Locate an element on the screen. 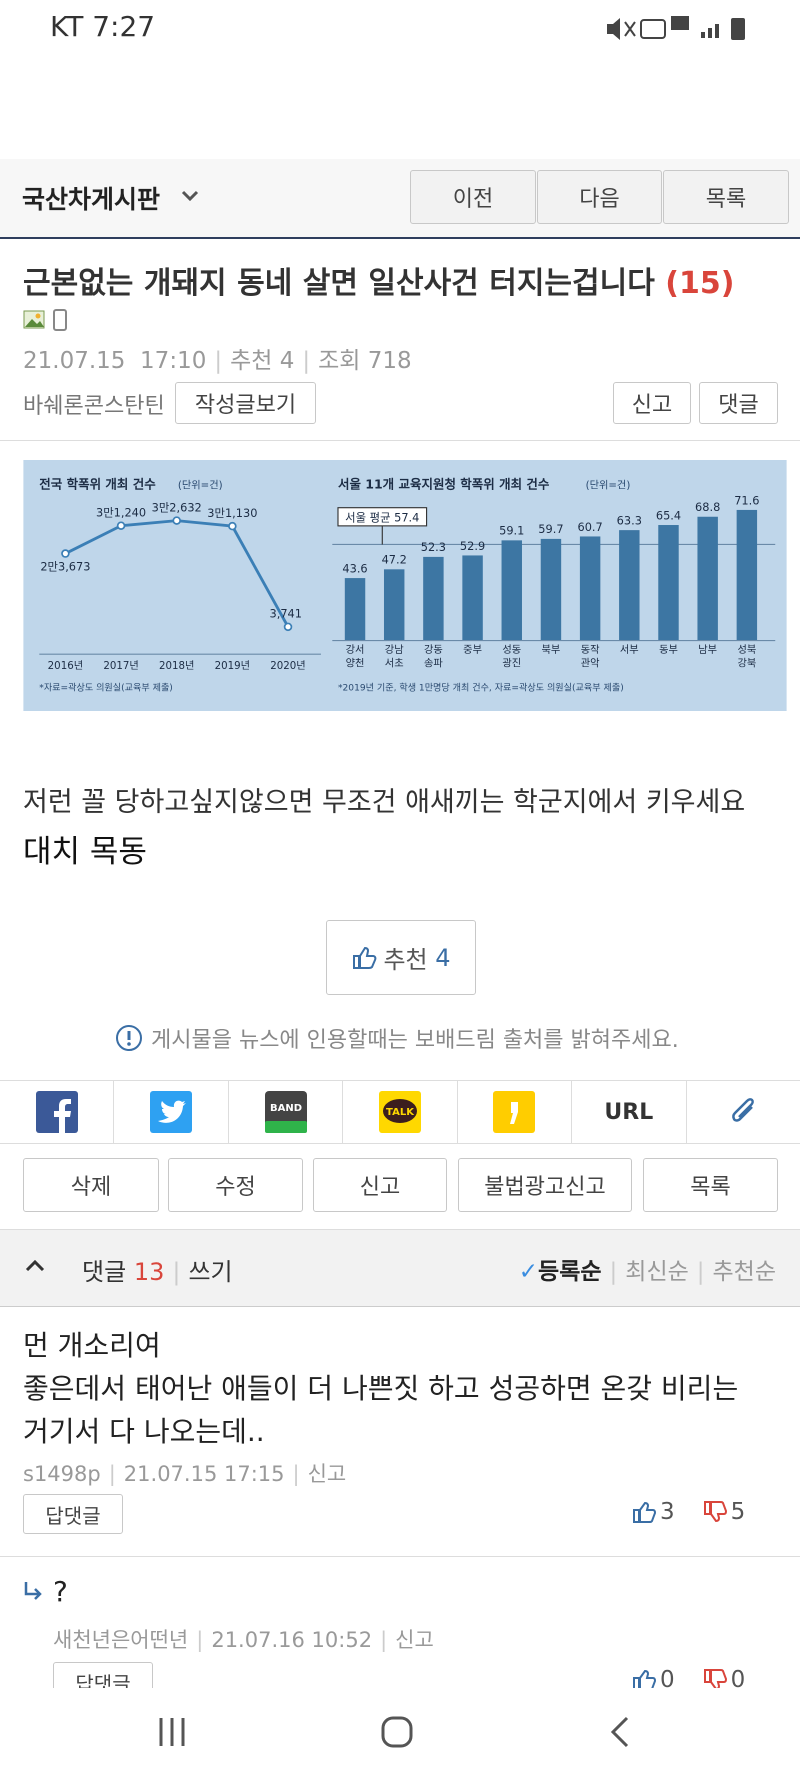  band-icon: BAND is located at coordinates (285, 1112).